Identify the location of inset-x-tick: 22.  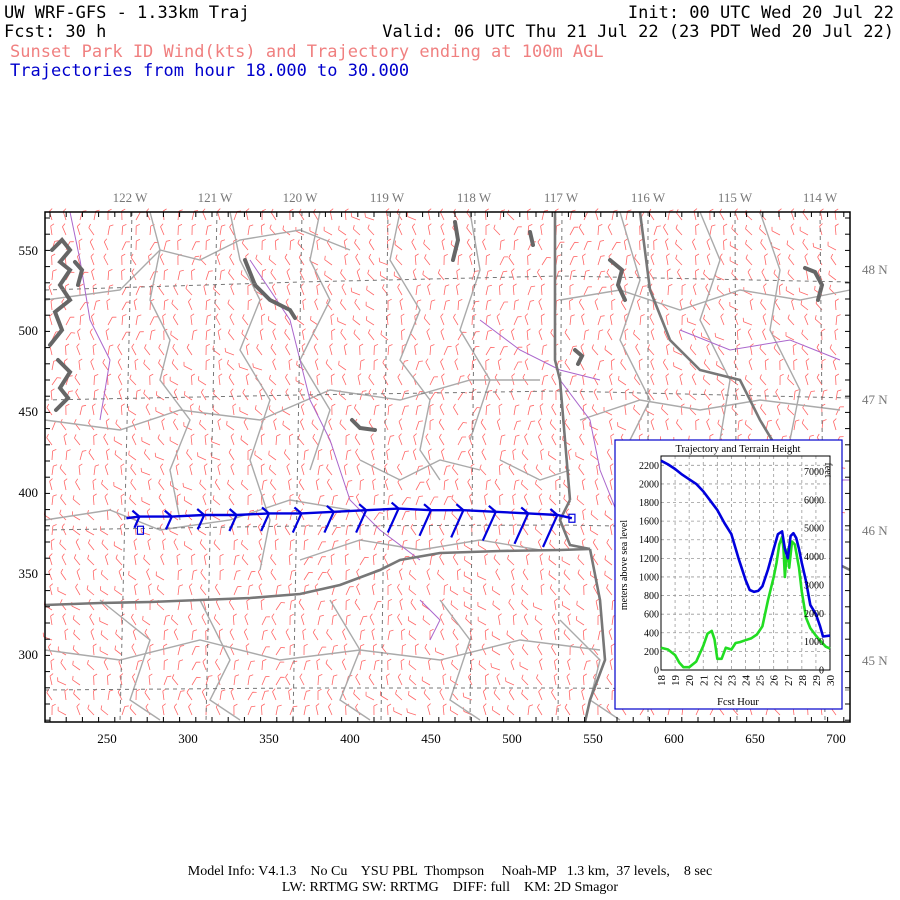
(718, 680).